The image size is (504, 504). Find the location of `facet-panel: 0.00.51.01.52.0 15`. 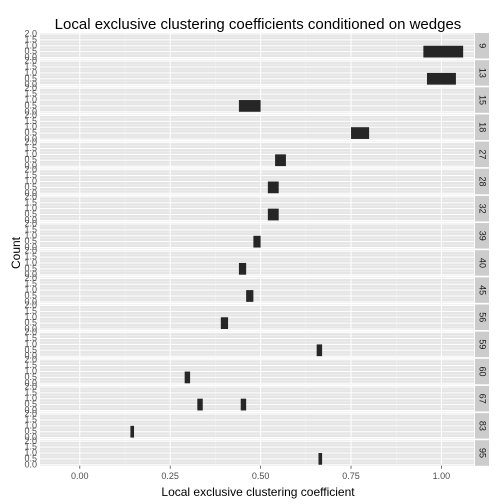

facet-panel: 0.00.51.01.52.0 15 is located at coordinates (256, 99).